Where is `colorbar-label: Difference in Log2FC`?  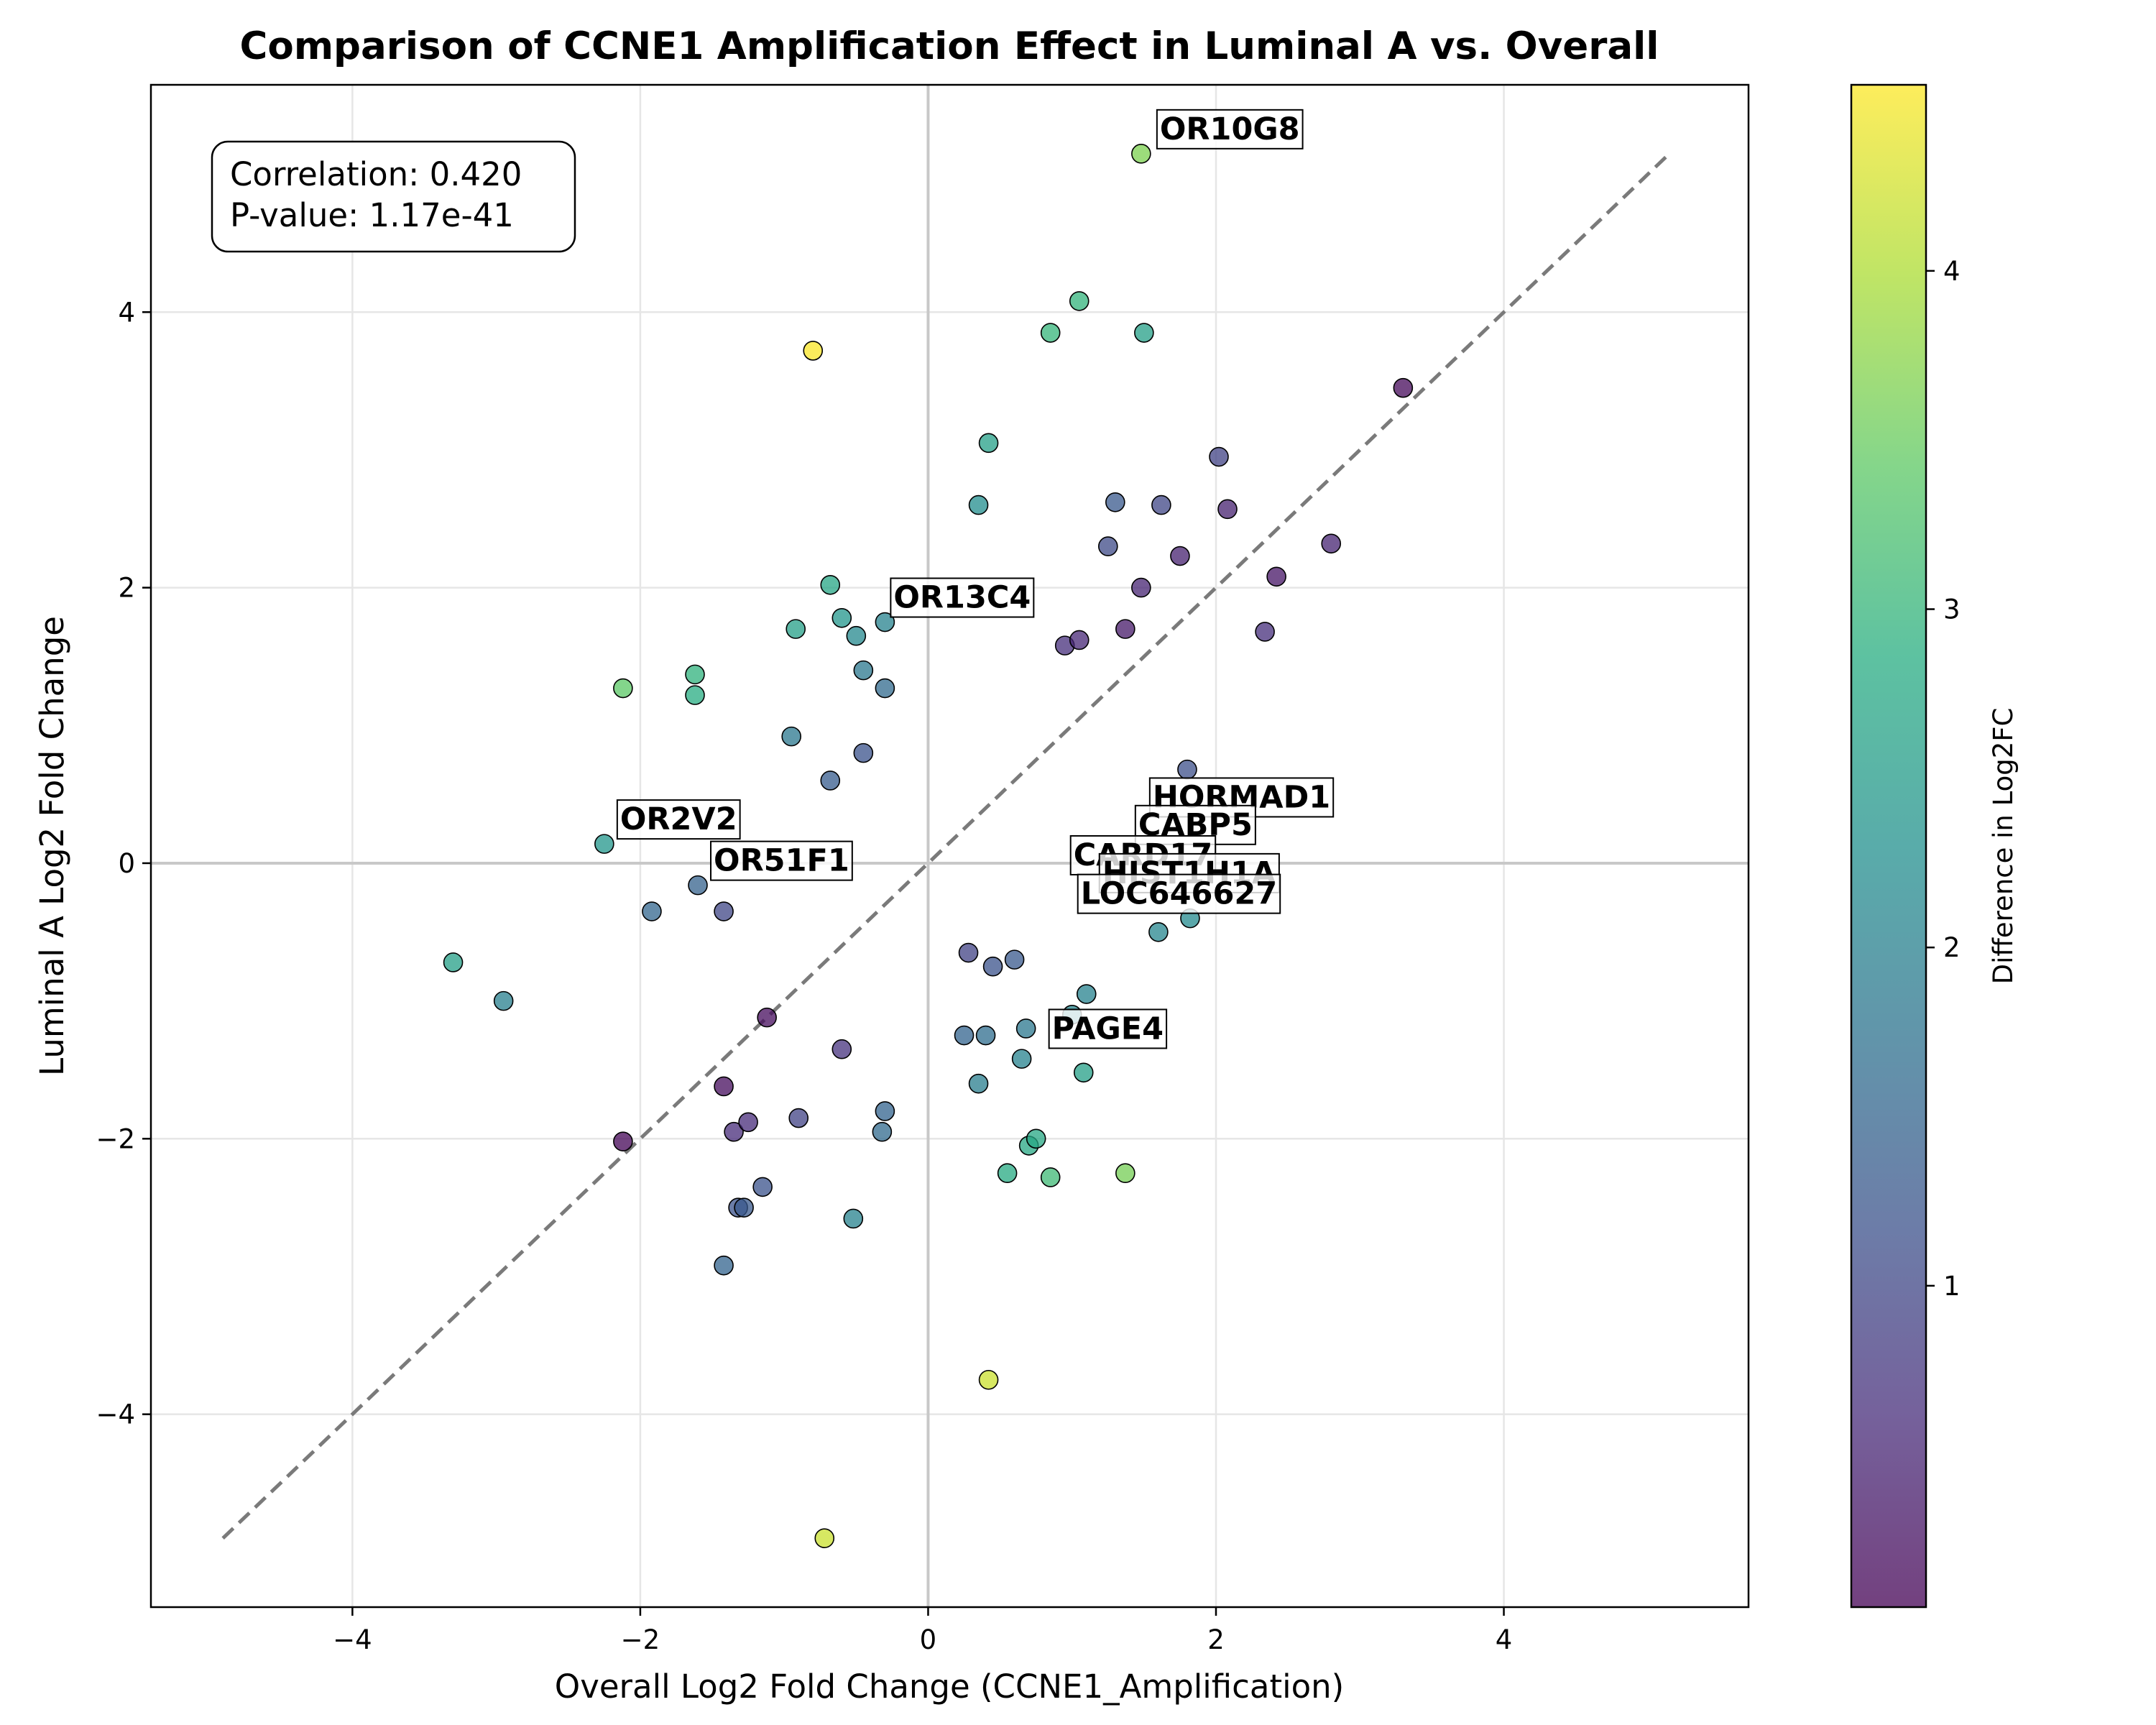 colorbar-label: Difference in Log2FC is located at coordinates (2004, 846).